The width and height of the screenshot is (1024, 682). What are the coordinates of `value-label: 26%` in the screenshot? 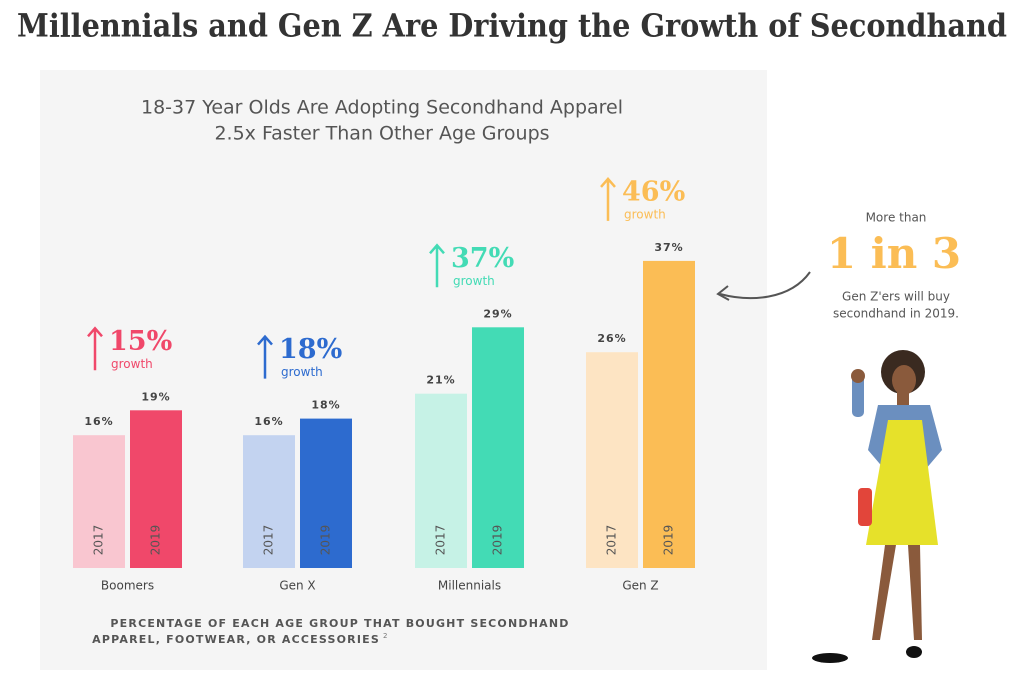 It's located at (611, 338).